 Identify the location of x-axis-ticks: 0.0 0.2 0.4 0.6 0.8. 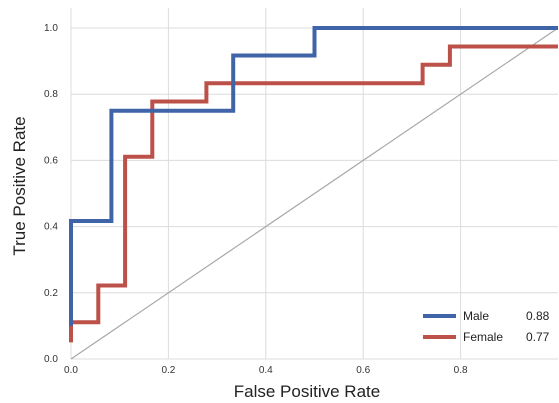
(266, 370).